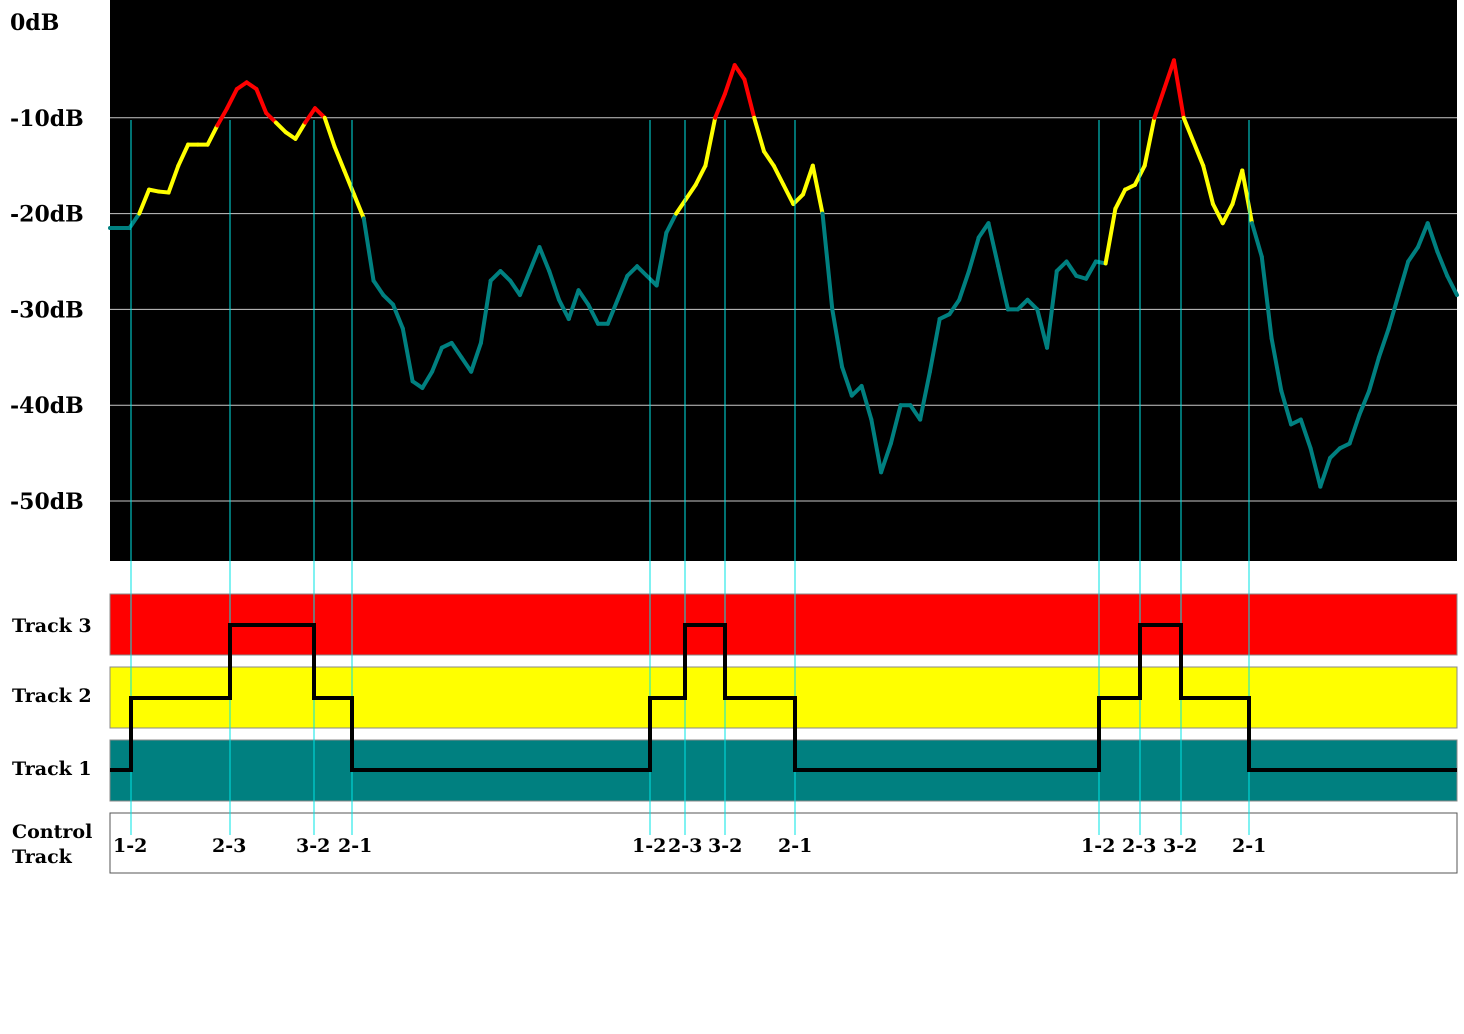 The image size is (1464, 1034). What do you see at coordinates (52, 626) in the screenshot?
I see `track-3-label: Track 3` at bounding box center [52, 626].